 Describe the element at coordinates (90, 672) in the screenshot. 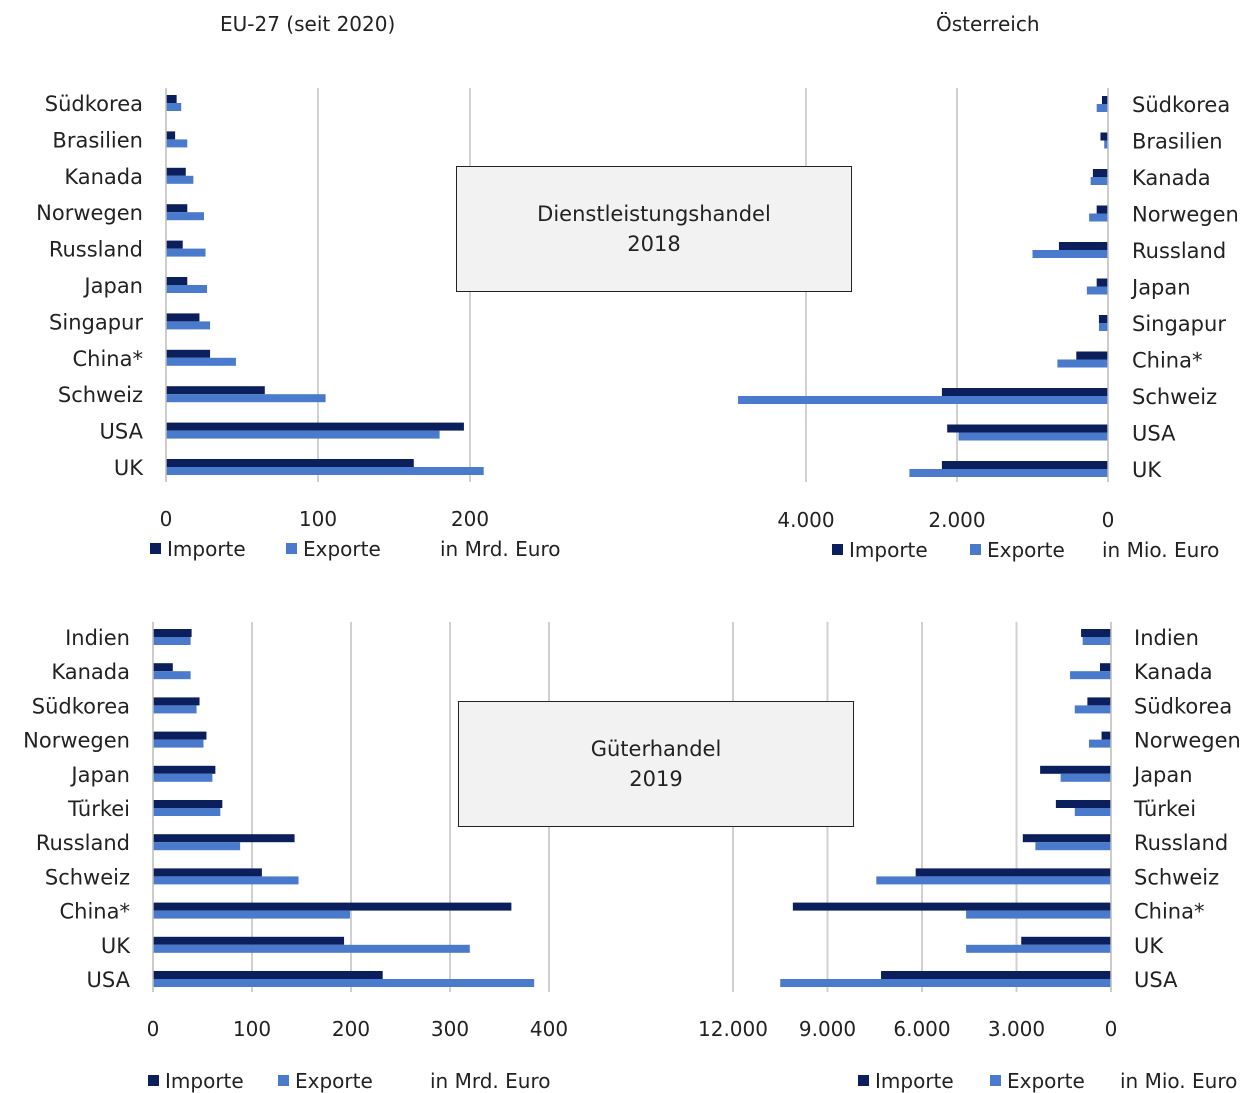

I see `goods_eu-category-label: Kanada` at that location.